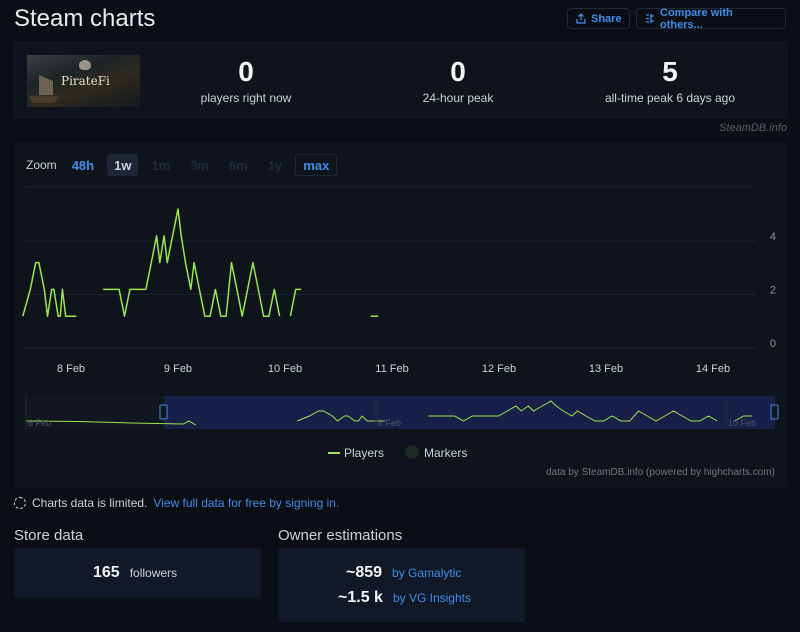  What do you see at coordinates (200, 165) in the screenshot?
I see `zoom-3m-button: 3m` at bounding box center [200, 165].